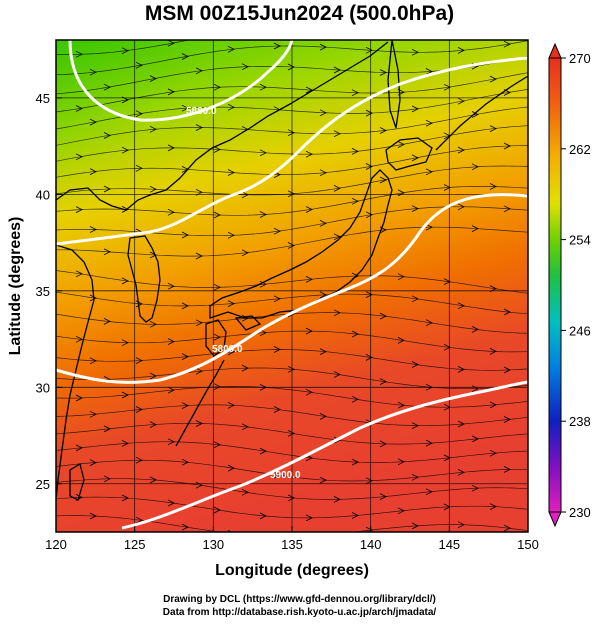 This screenshot has height=625, width=599. Describe the element at coordinates (43, 98) in the screenshot. I see `y-tick-label: 45` at that location.